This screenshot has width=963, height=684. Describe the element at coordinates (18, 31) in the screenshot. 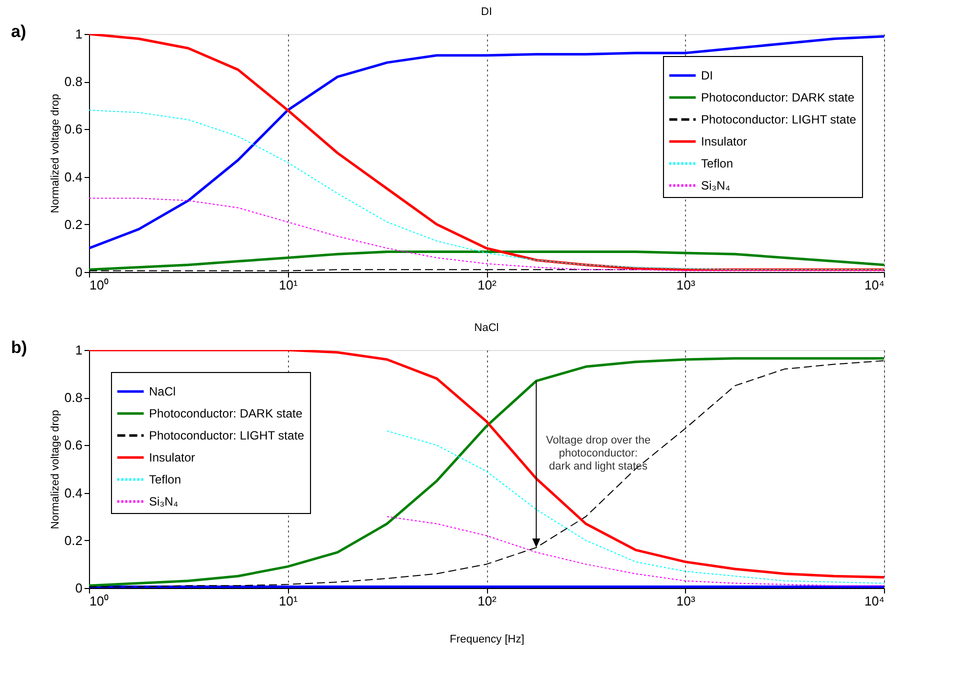

I see `text: a)` at that location.